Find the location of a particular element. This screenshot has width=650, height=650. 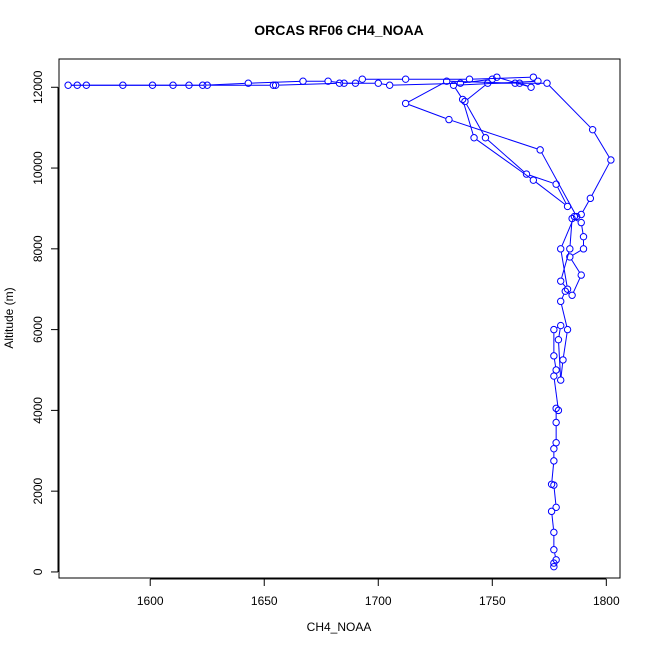

y-tick-label: 6000 is located at coordinates (38, 329).